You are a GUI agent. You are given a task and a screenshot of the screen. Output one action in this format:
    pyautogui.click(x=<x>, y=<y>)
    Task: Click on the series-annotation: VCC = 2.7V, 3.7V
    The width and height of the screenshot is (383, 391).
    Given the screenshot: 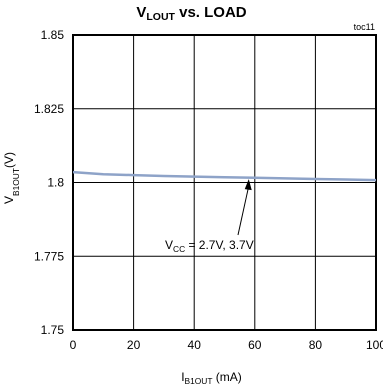 What is the action you would take?
    pyautogui.click(x=209, y=246)
    